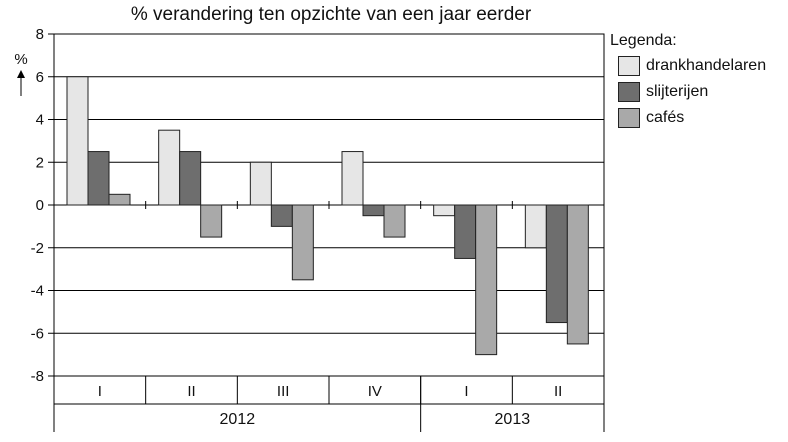 This screenshot has height=442, width=788. What do you see at coordinates (706, 65) in the screenshot?
I see `legend-label: drankhandelaren` at bounding box center [706, 65].